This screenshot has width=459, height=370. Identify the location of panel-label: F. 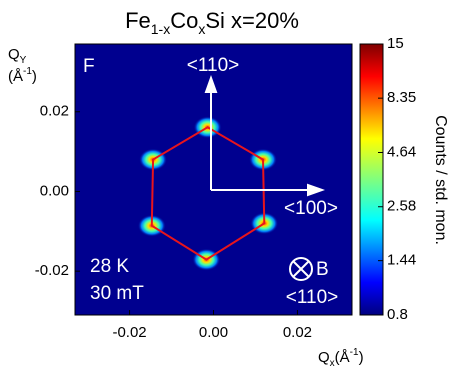
(89, 66).